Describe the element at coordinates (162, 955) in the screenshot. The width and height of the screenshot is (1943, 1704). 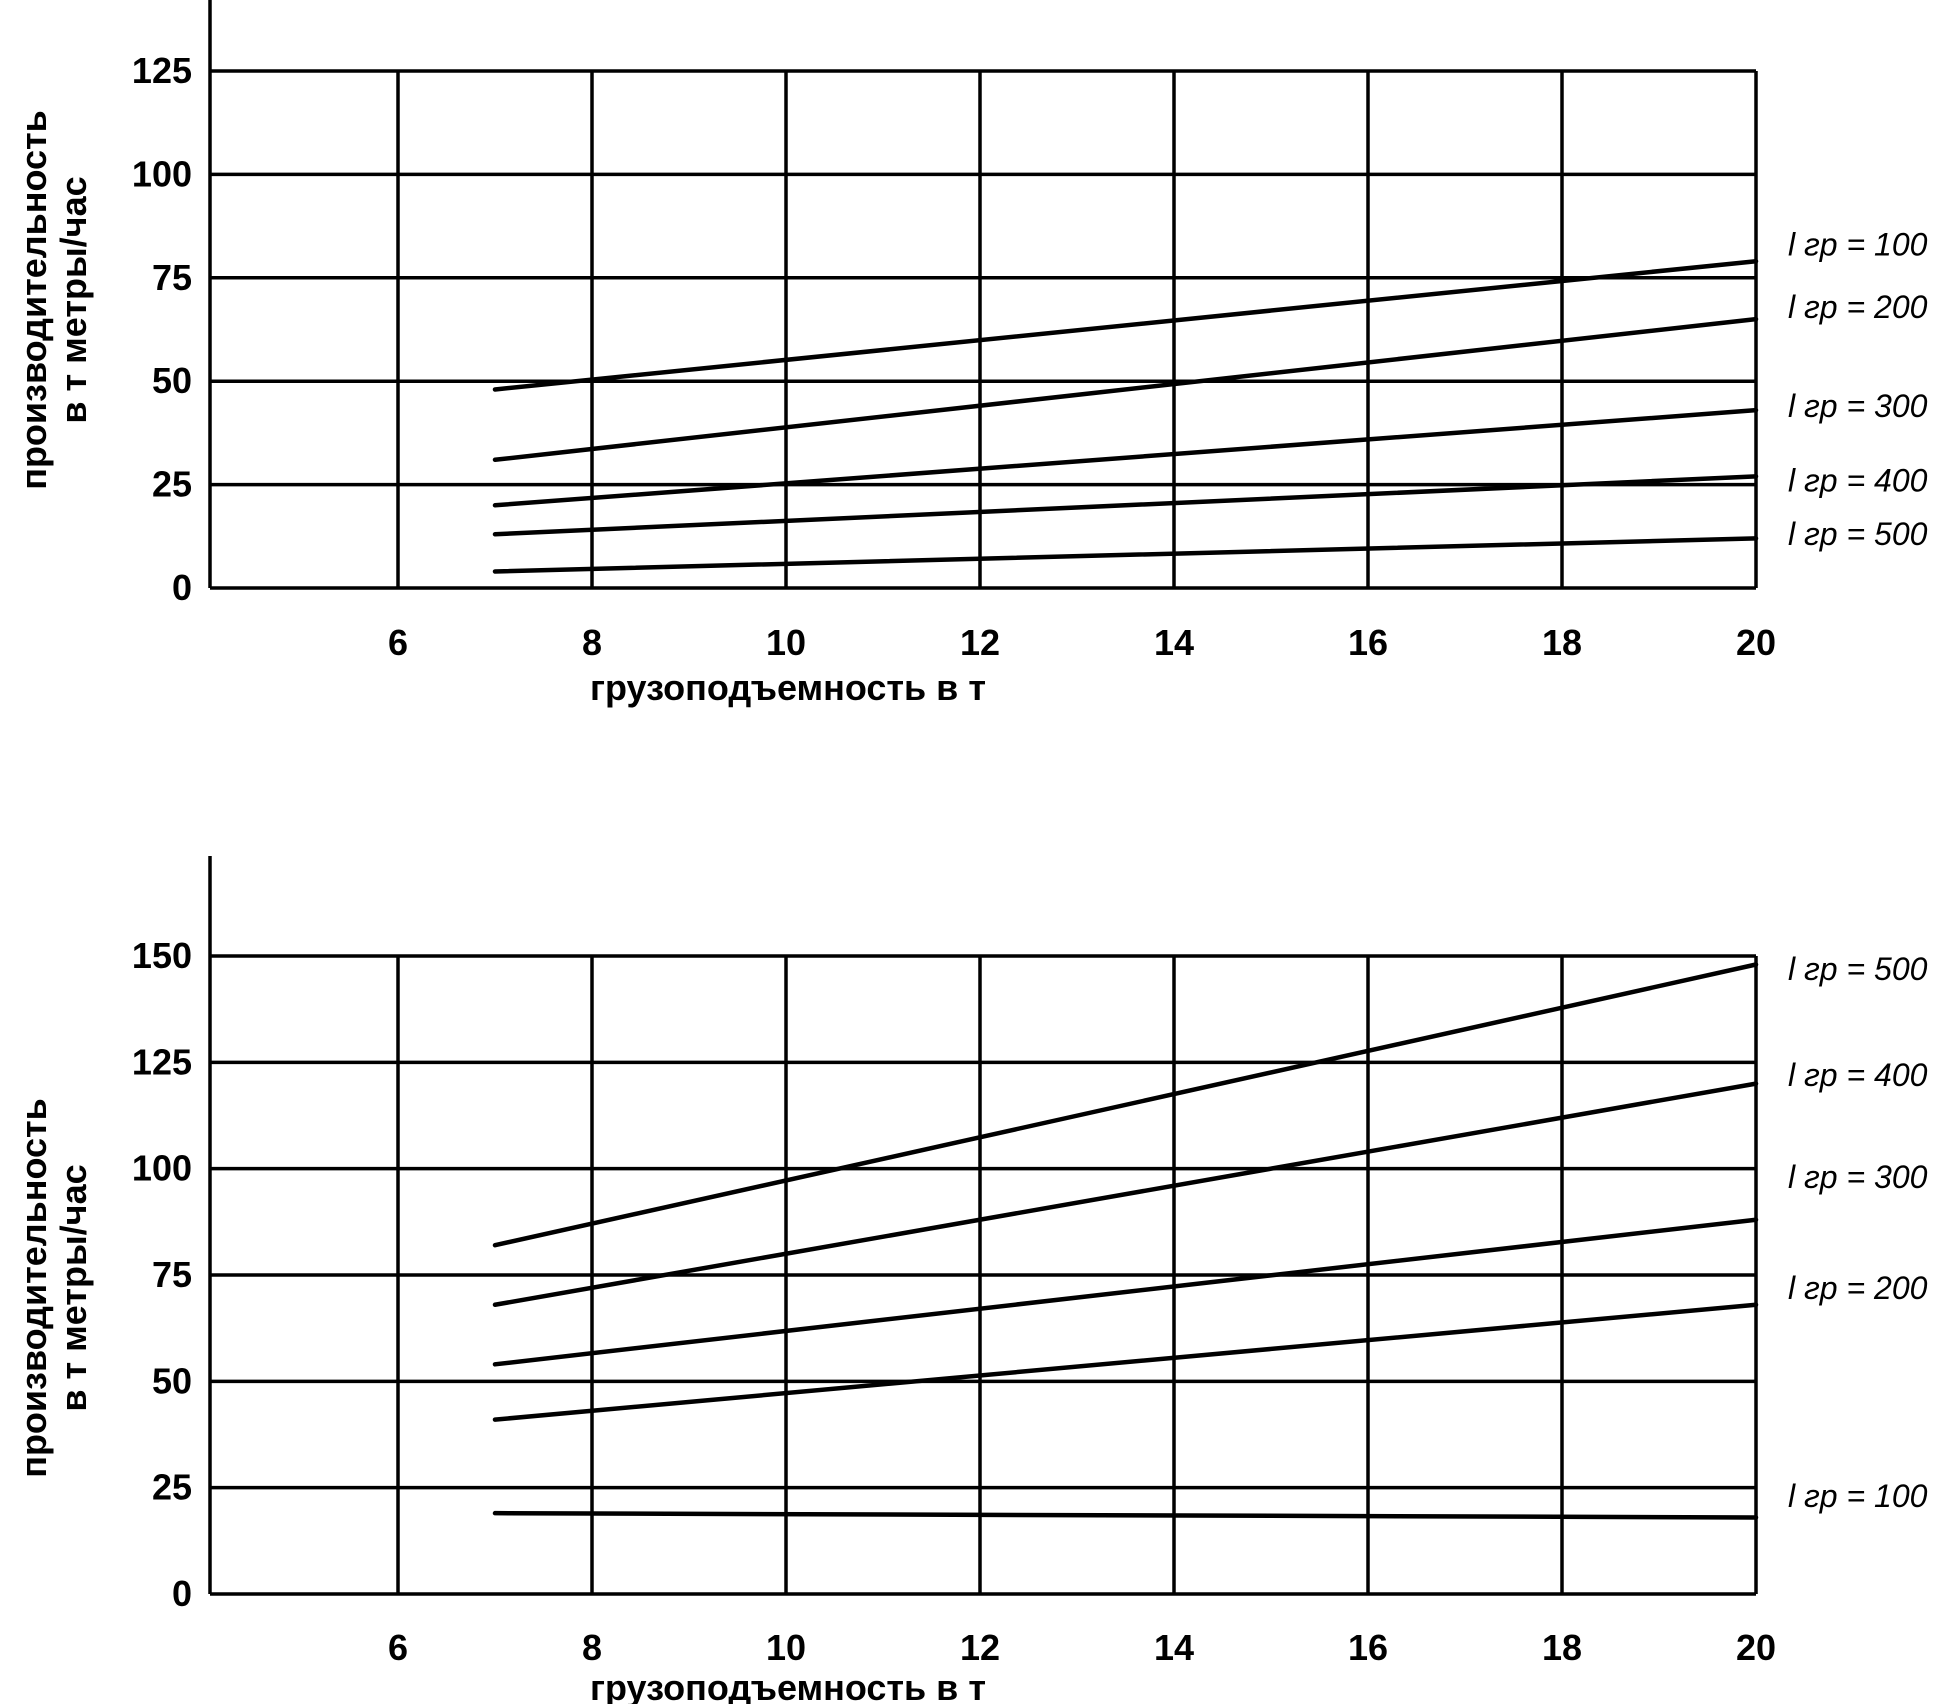
I see `y-tick-label: 150` at that location.